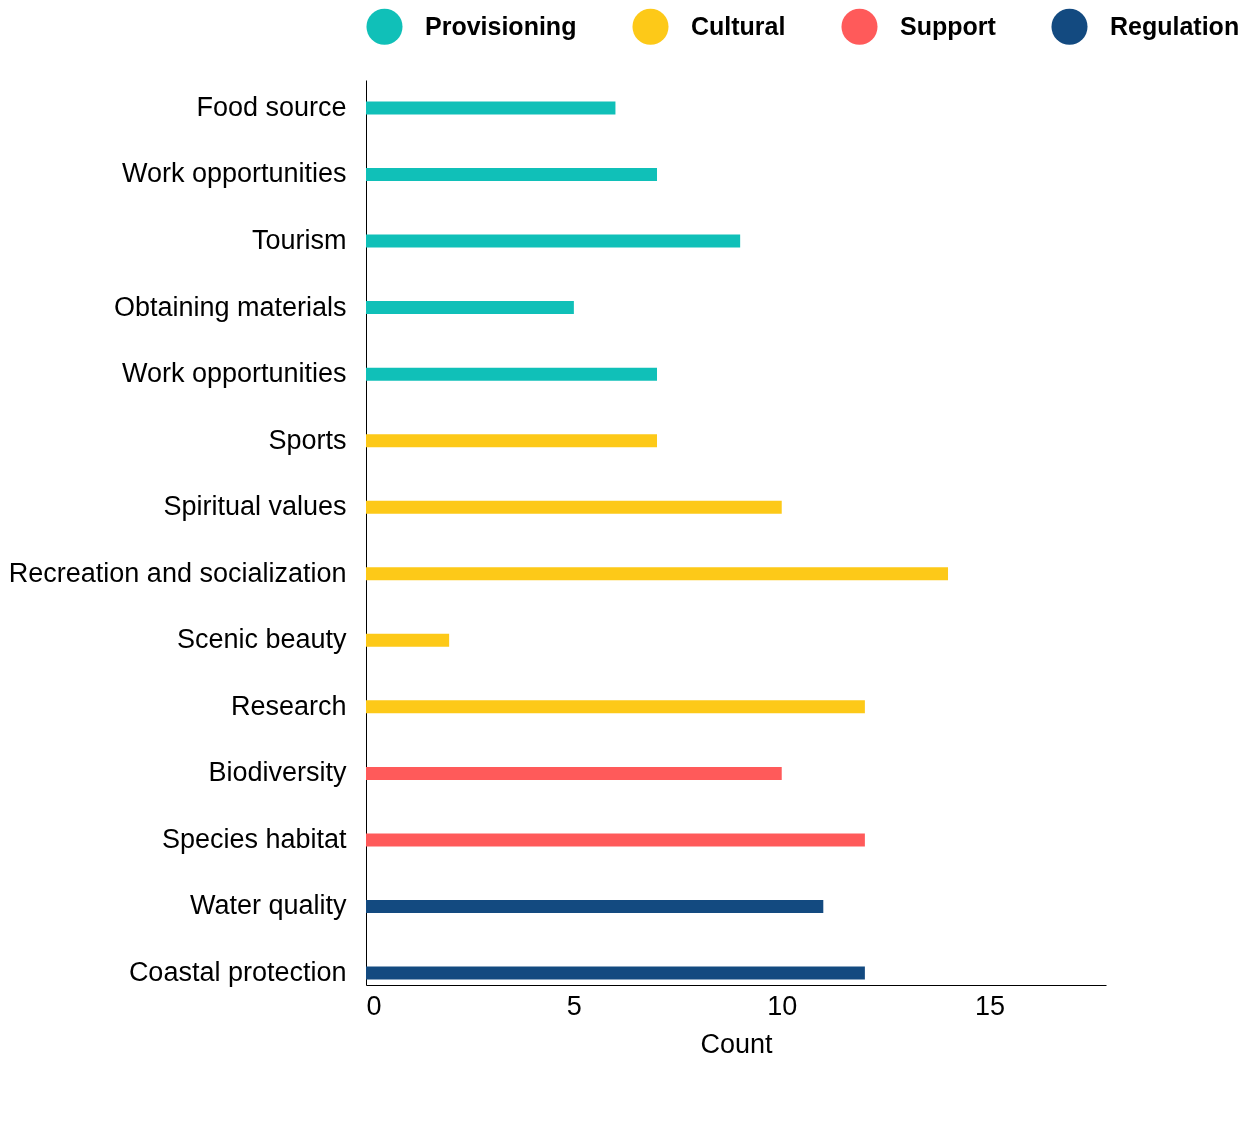 The width and height of the screenshot is (1238, 1126). Describe the element at coordinates (261, 639) in the screenshot. I see `y-tick-label: Scenic beauty` at that location.